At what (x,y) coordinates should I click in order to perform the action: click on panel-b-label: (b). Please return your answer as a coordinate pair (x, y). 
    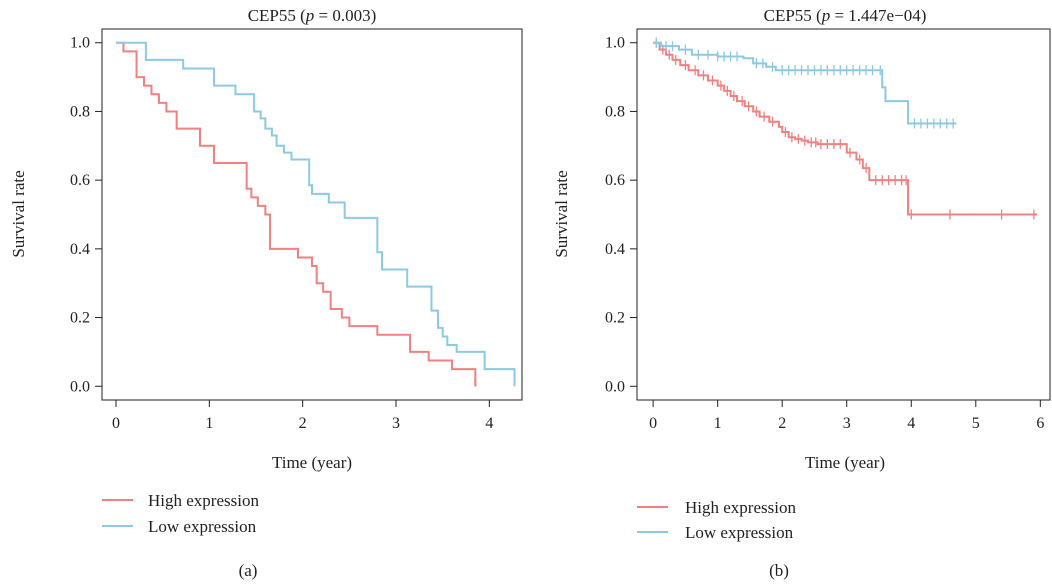
    Looking at the image, I should click on (779, 570).